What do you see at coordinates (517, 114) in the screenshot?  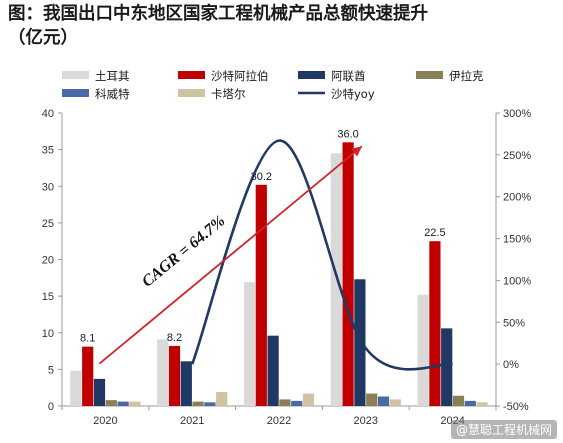 I see `y-tick-label-right: 300%` at bounding box center [517, 114].